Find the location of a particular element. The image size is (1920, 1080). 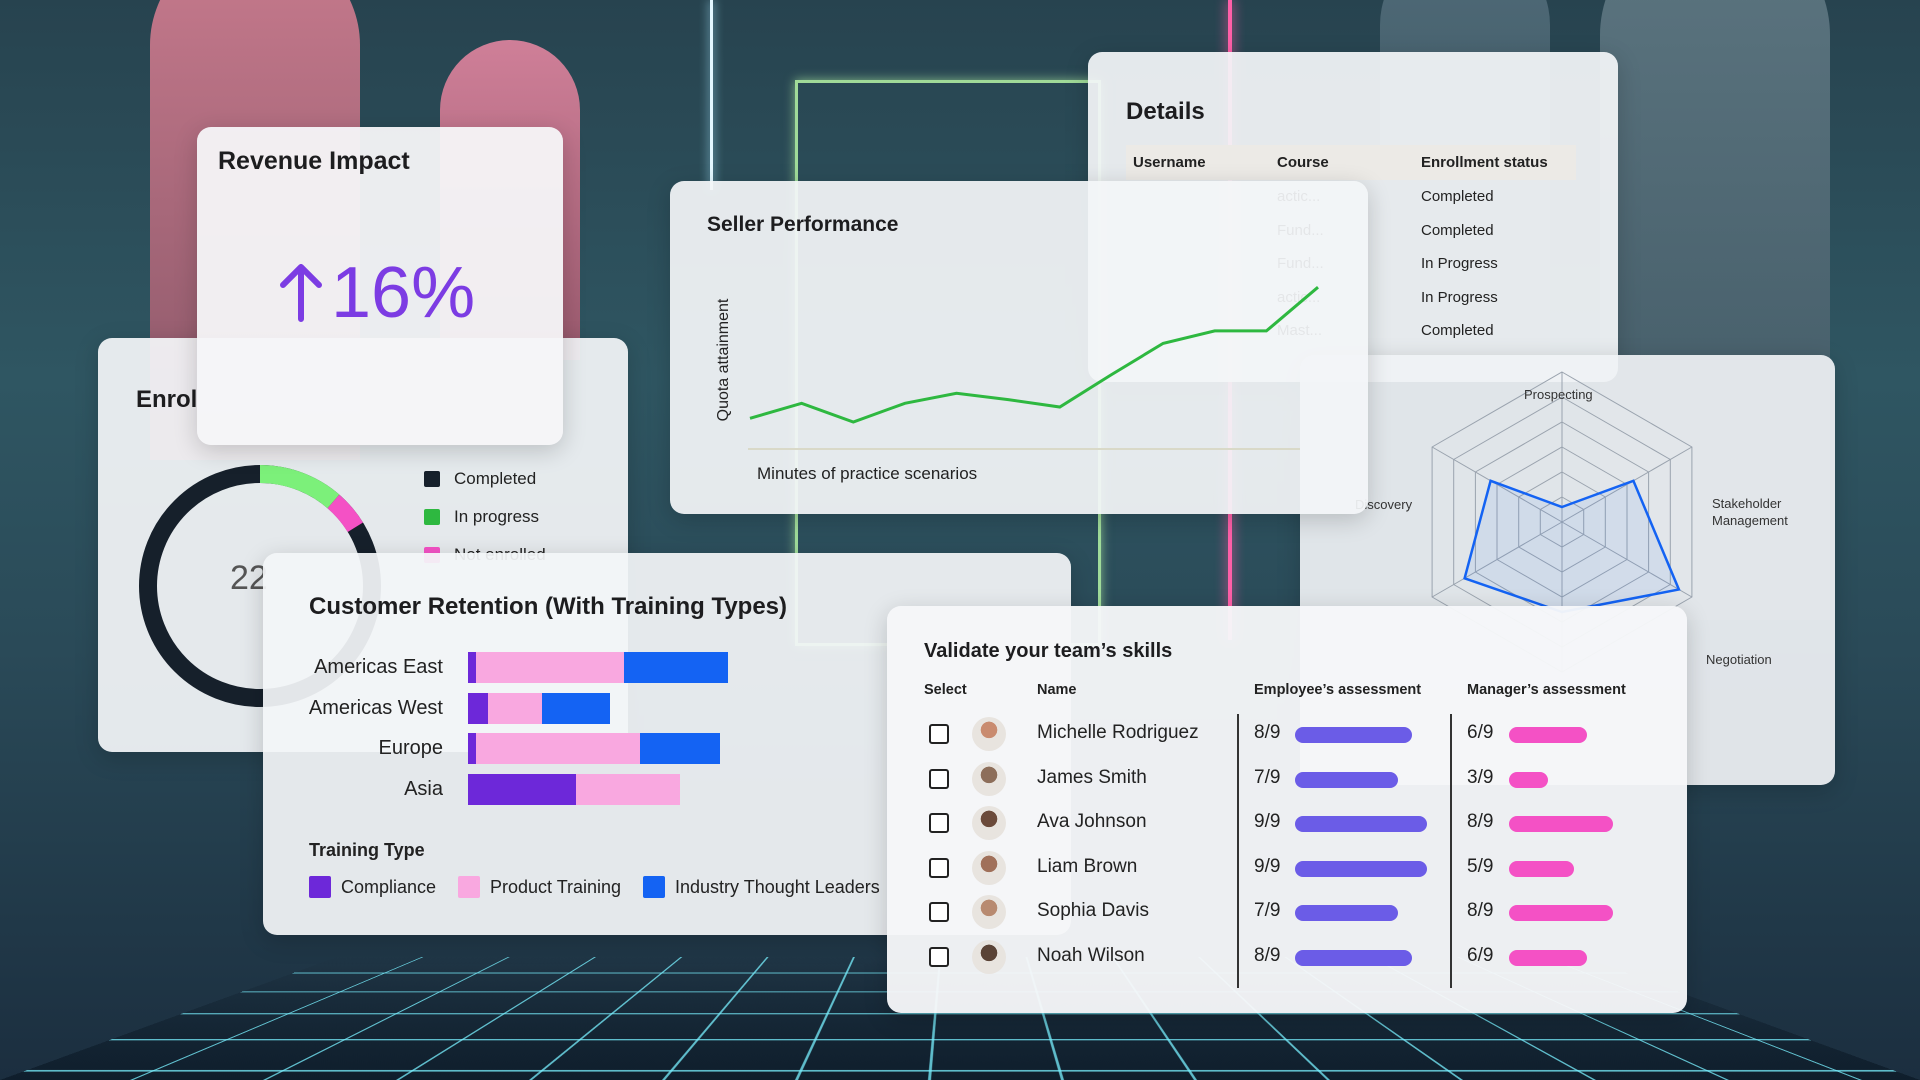

category-label: Europe is located at coordinates (411, 748).